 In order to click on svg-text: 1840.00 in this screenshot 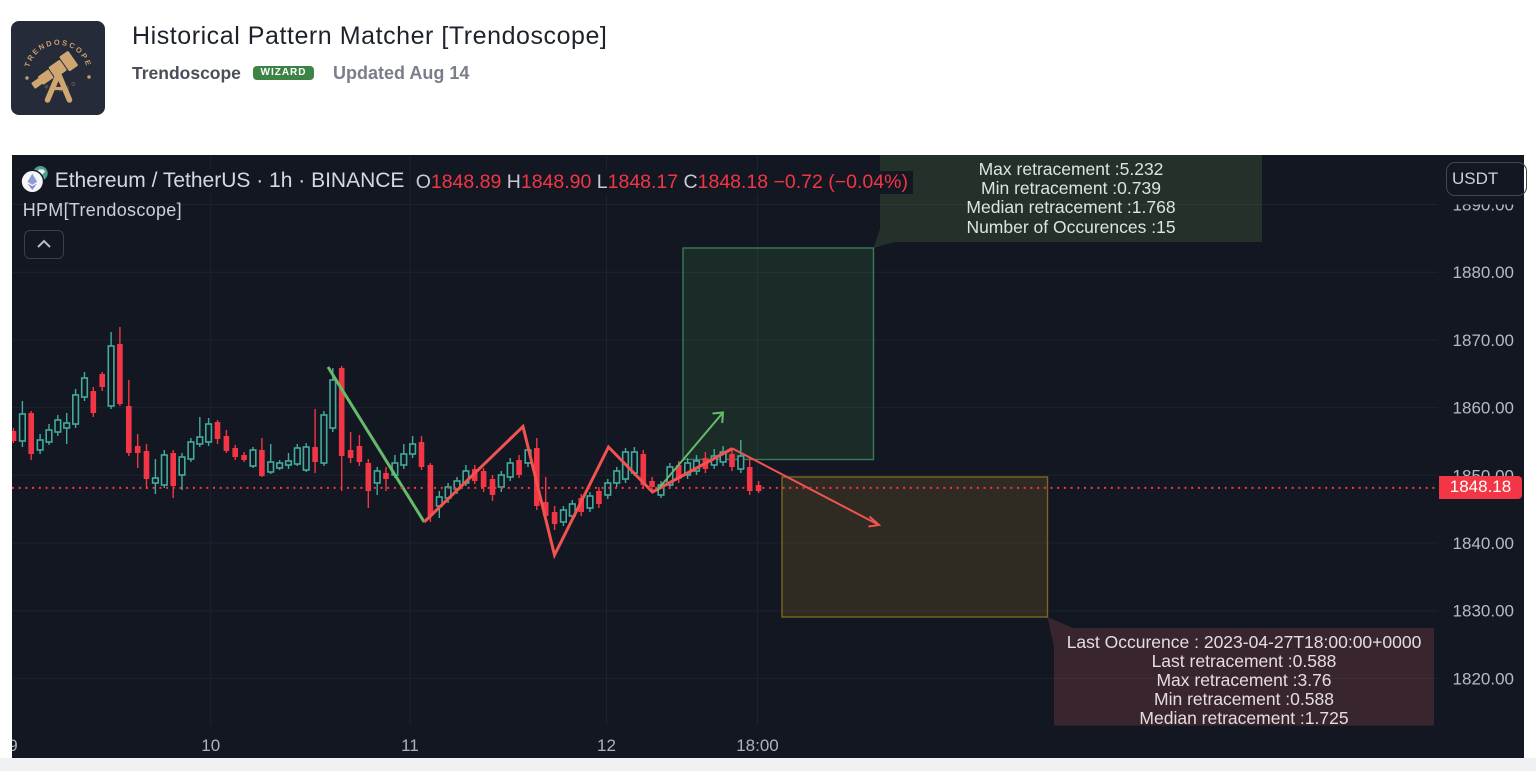, I will do `click(1483, 543)`.